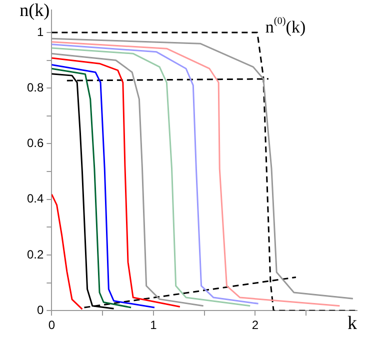 The height and width of the screenshot is (344, 365). Describe the element at coordinates (35, 199) in the screenshot. I see `y-tick-label: 0.4` at that location.